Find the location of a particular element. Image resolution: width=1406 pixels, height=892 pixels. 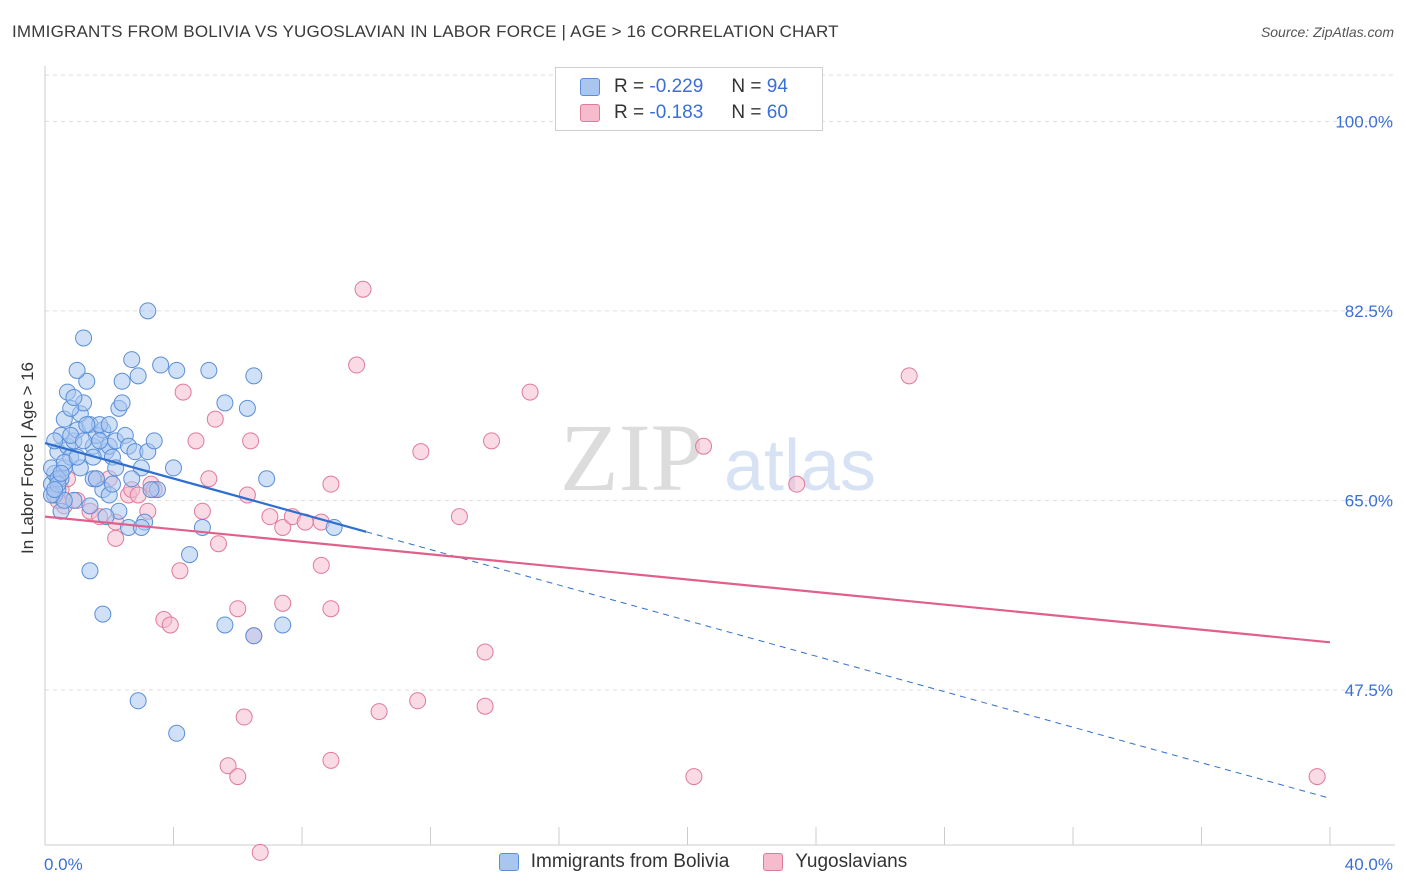

y-axis-label: In Labor Force | Age > 16 is located at coordinates (27, 458).